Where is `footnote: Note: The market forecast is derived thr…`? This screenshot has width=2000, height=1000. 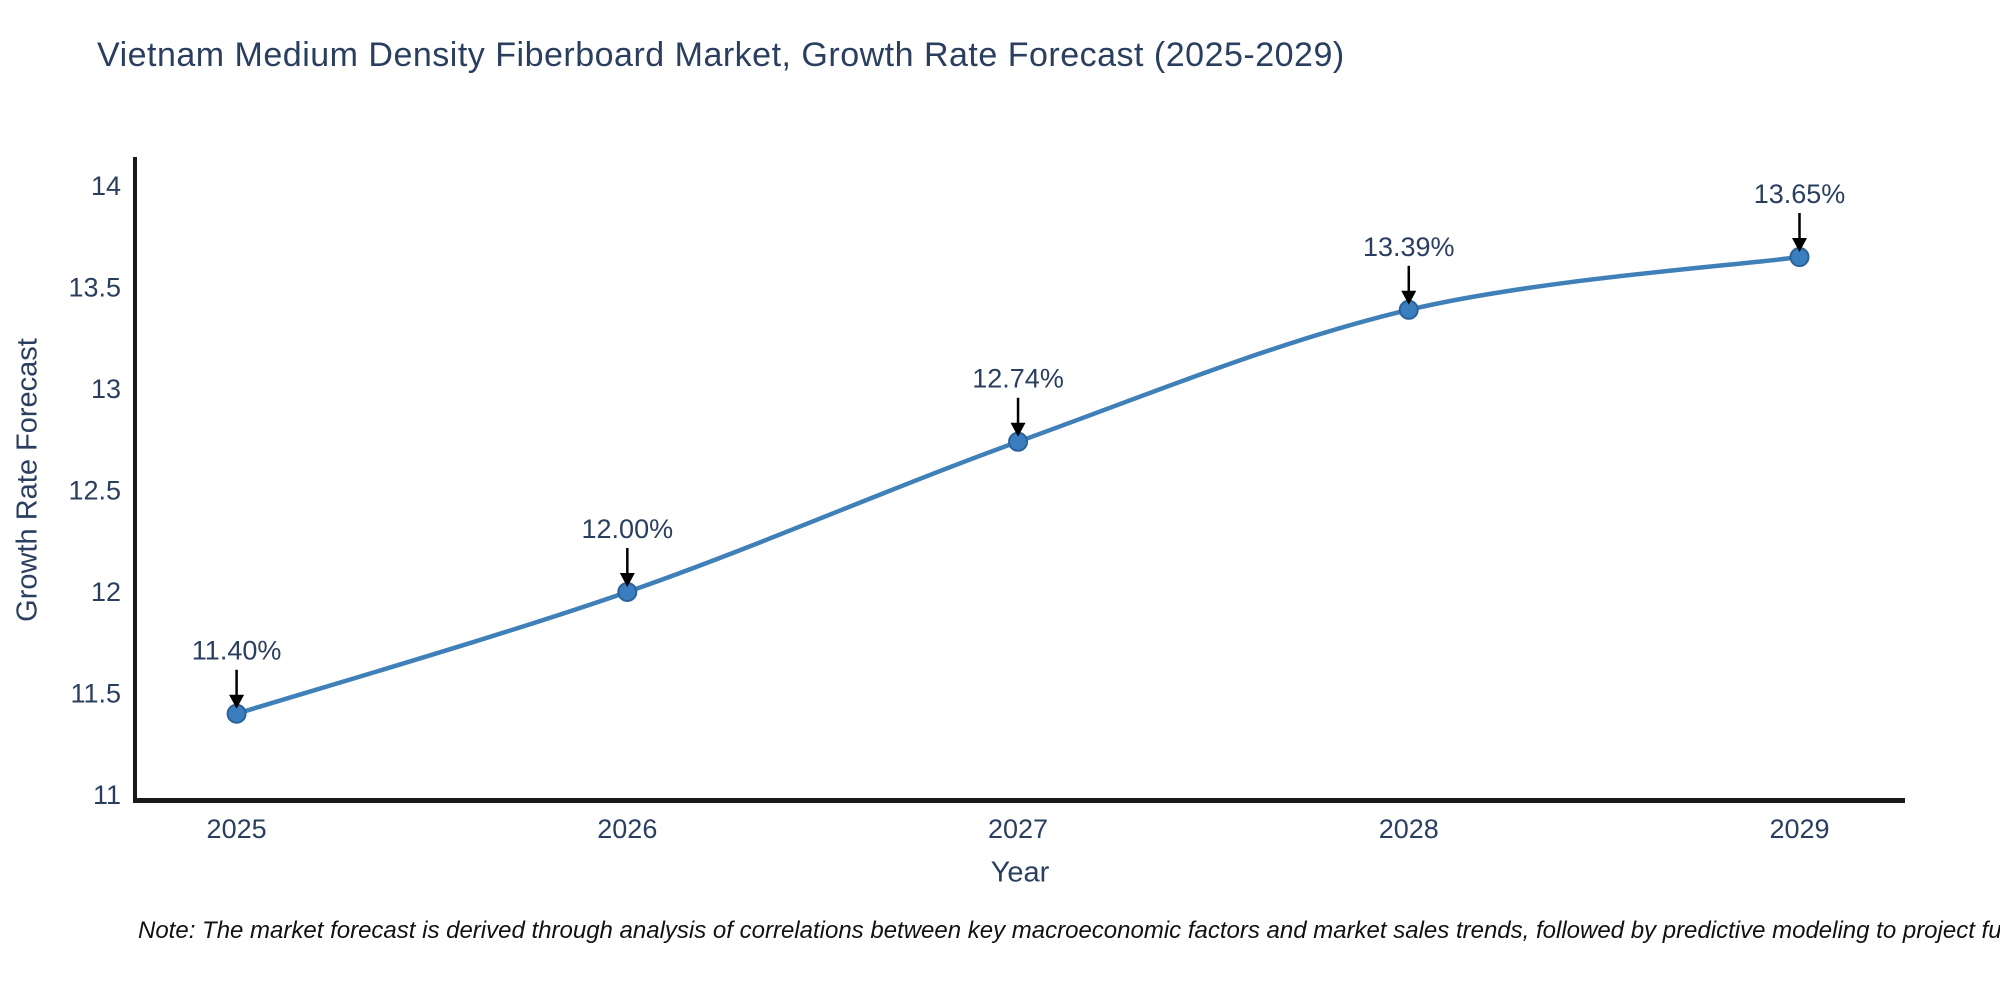
footnote: Note: The market forecast is derived thr… is located at coordinates (1069, 930).